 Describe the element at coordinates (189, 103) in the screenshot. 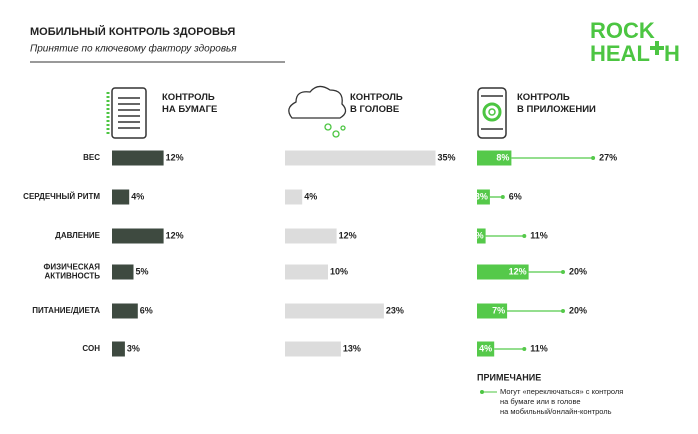

I see `panel-header: КОНТРОЛЬ НА БУМАГЕ` at that location.